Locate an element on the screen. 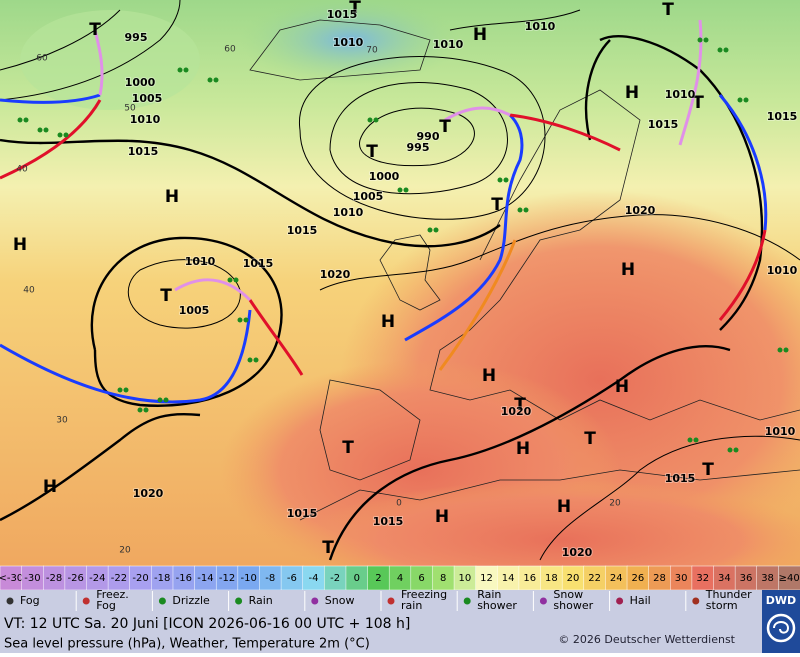 The width and height of the screenshot is (800, 657). footer-bg is located at coordinates (400, 632).